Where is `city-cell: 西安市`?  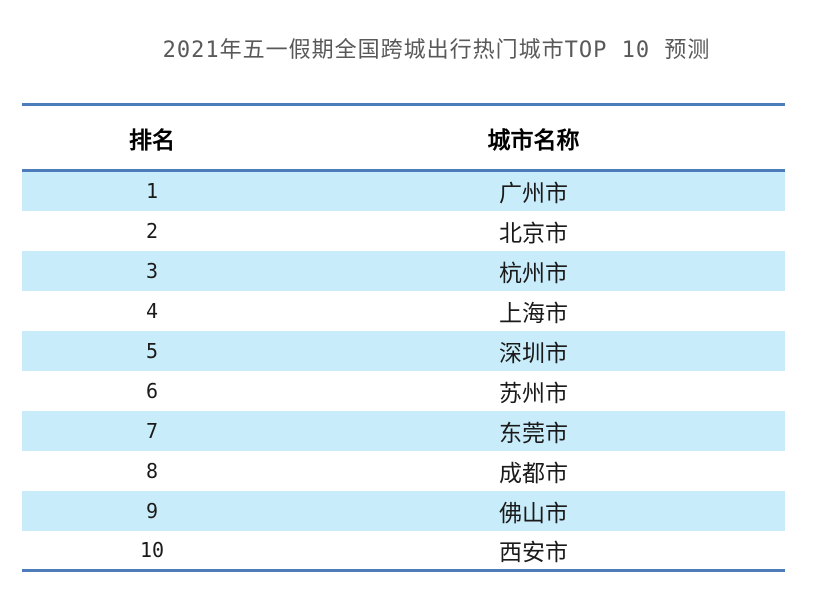 city-cell: 西安市 is located at coordinates (533, 550).